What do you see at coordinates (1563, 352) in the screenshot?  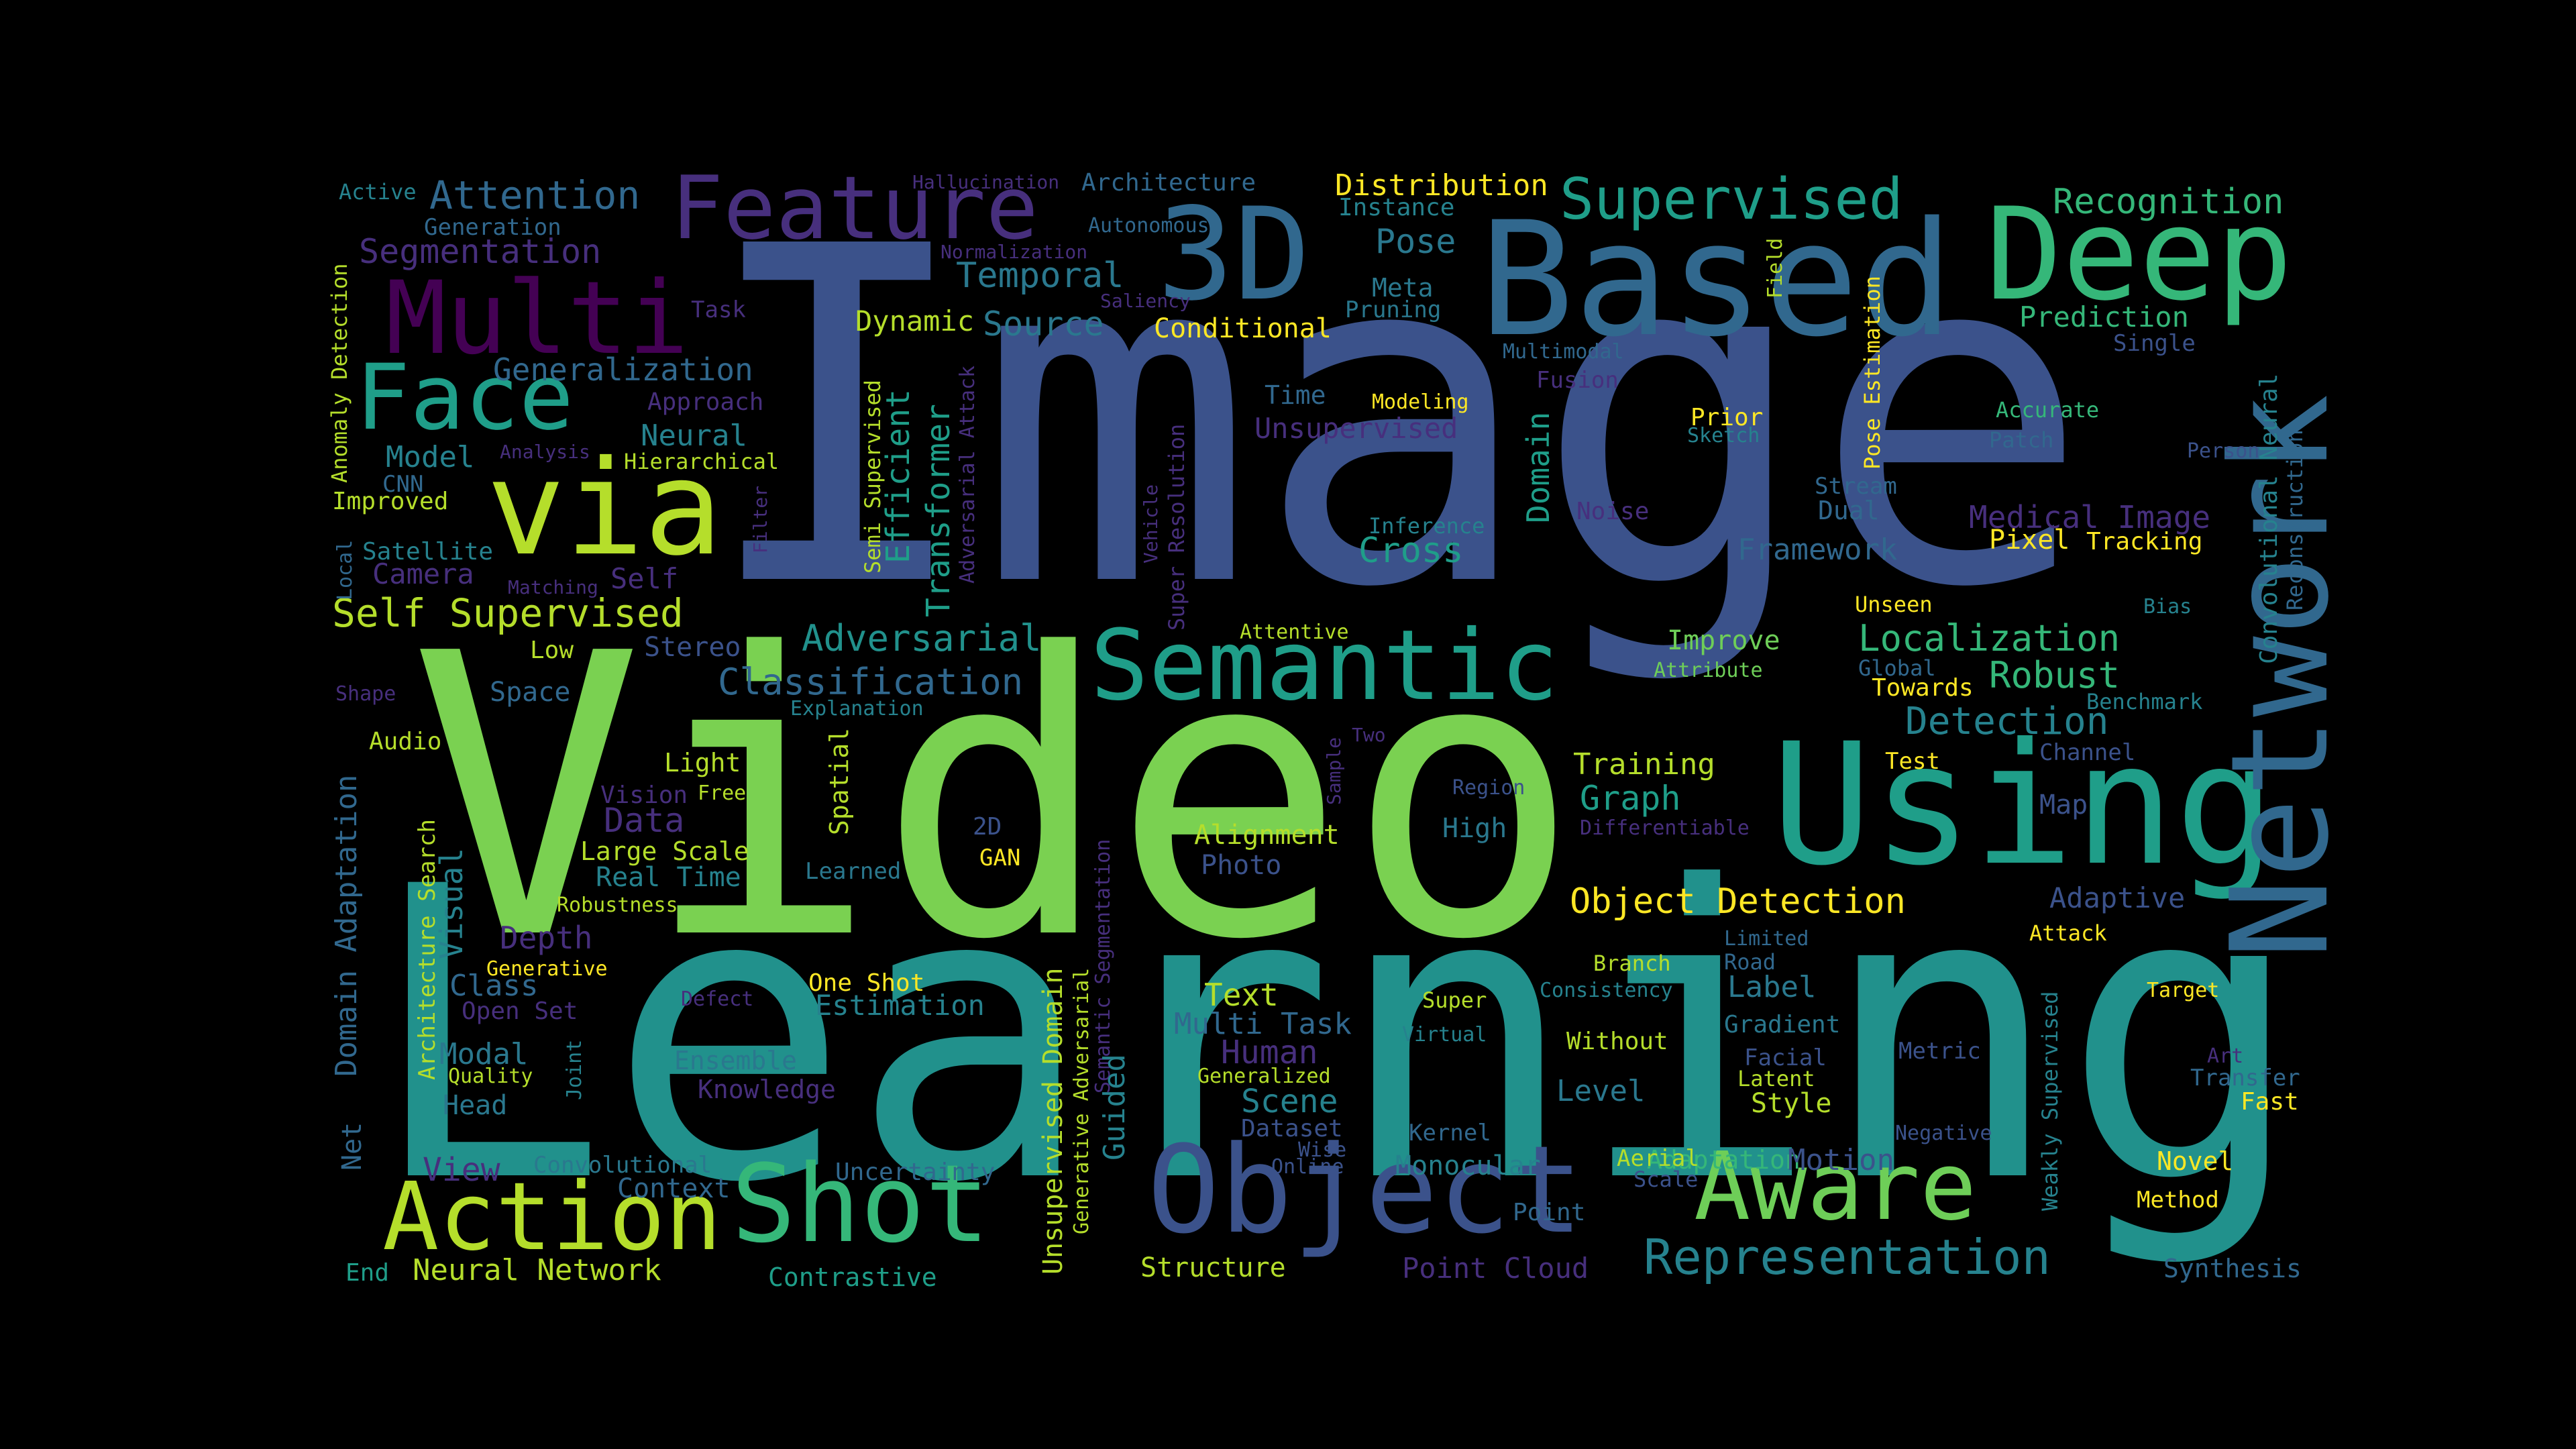 I see `word-multimodal: Multimodal` at bounding box center [1563, 352].